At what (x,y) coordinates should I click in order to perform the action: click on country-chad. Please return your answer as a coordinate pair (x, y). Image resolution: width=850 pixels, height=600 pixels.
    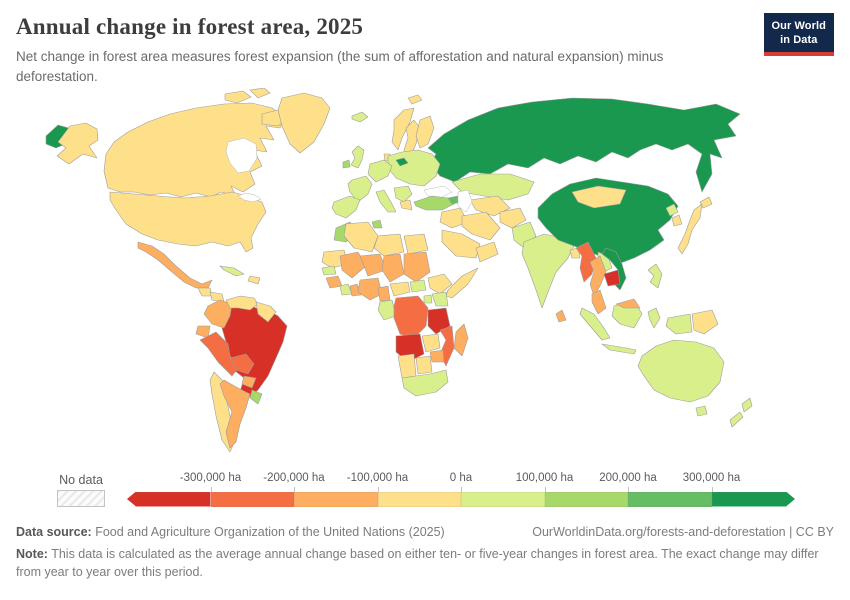
    Looking at the image, I should click on (393, 267).